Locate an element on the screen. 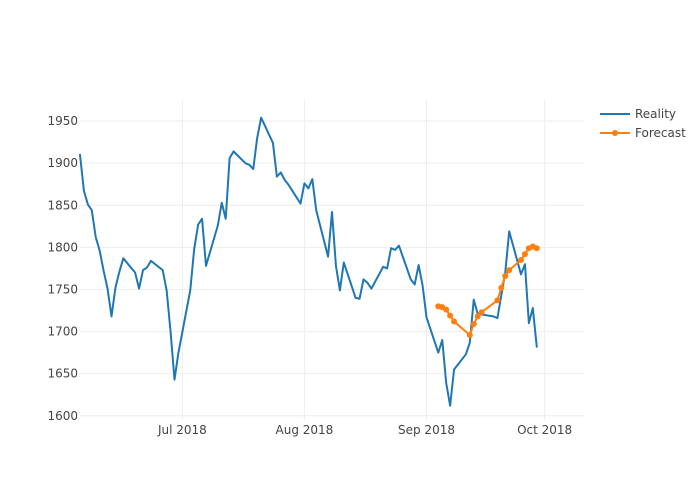 This screenshot has height=500, width=700. legend: Reality Forecast is located at coordinates (643, 123).